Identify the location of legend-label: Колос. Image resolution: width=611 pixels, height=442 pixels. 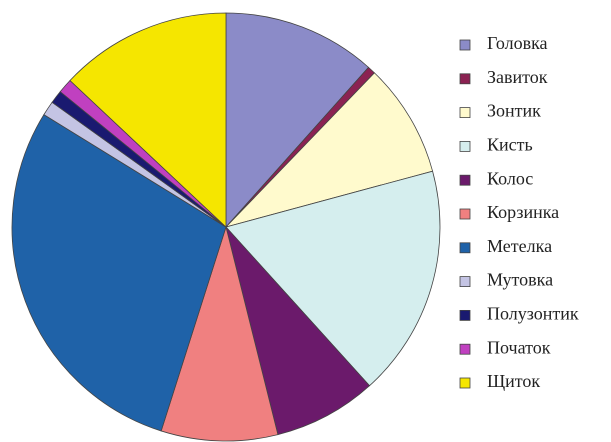
(510, 178).